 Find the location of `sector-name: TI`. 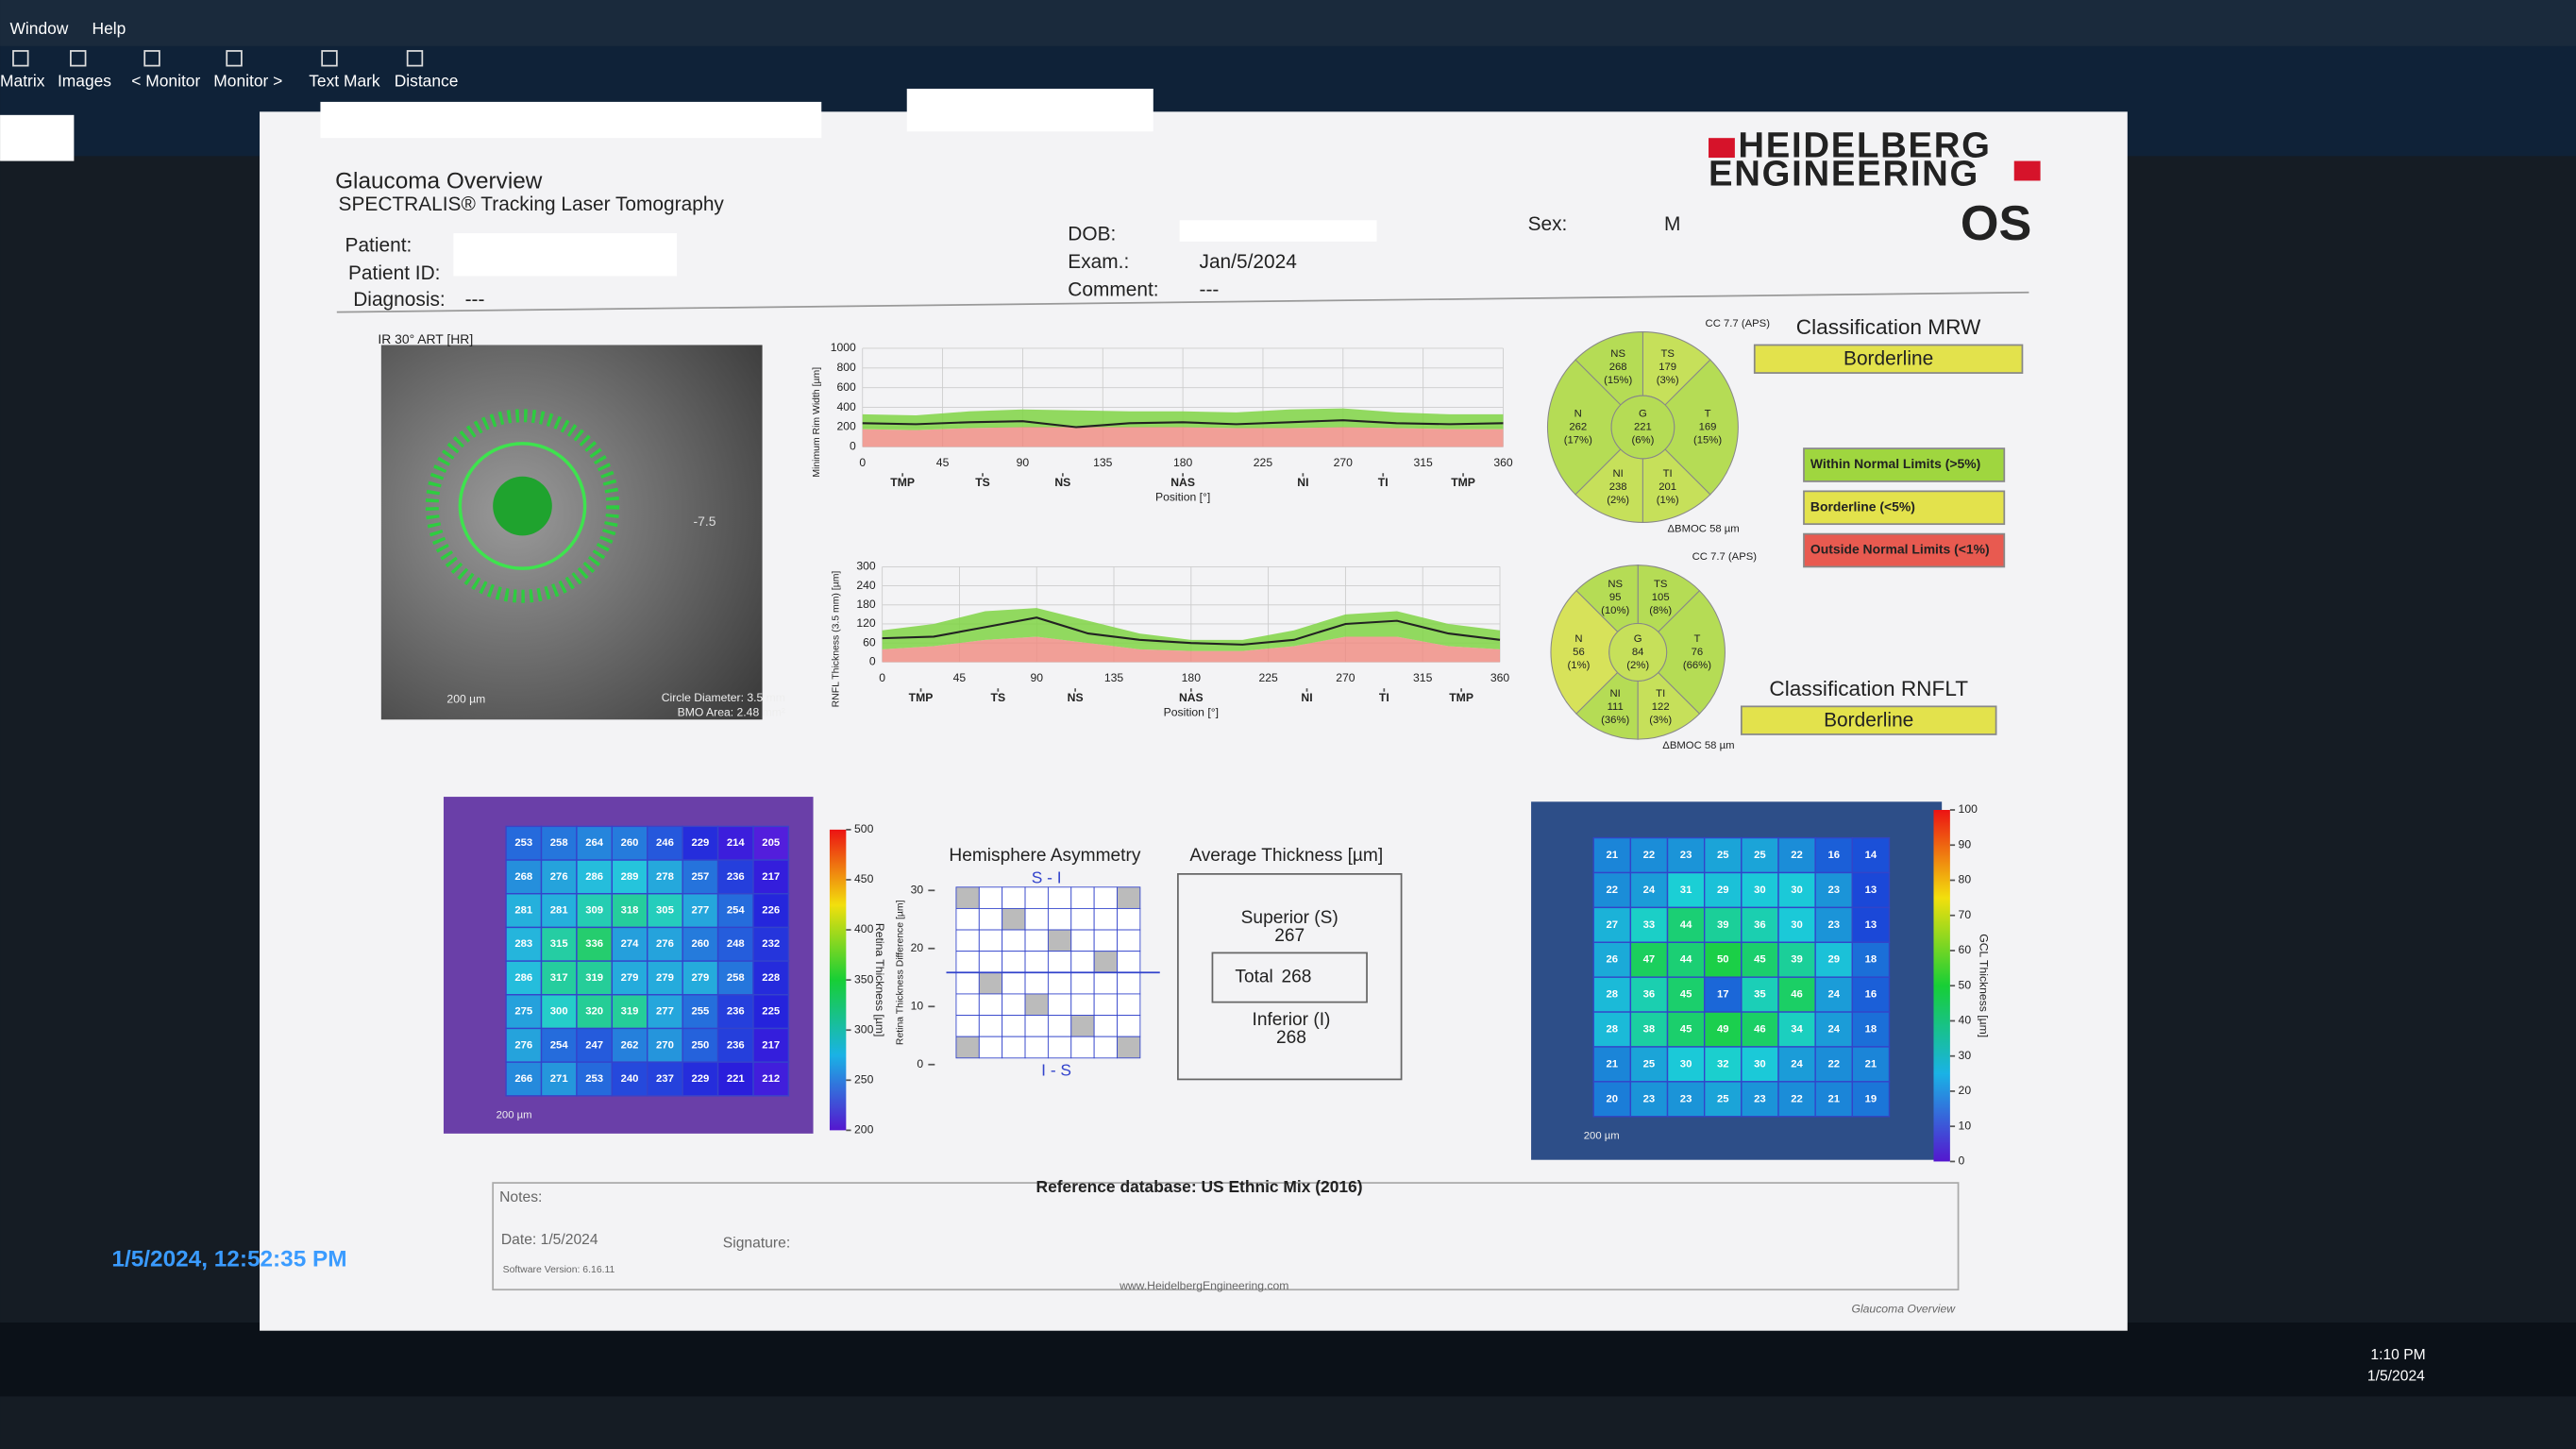

sector-name: TI is located at coordinates (1660, 693).